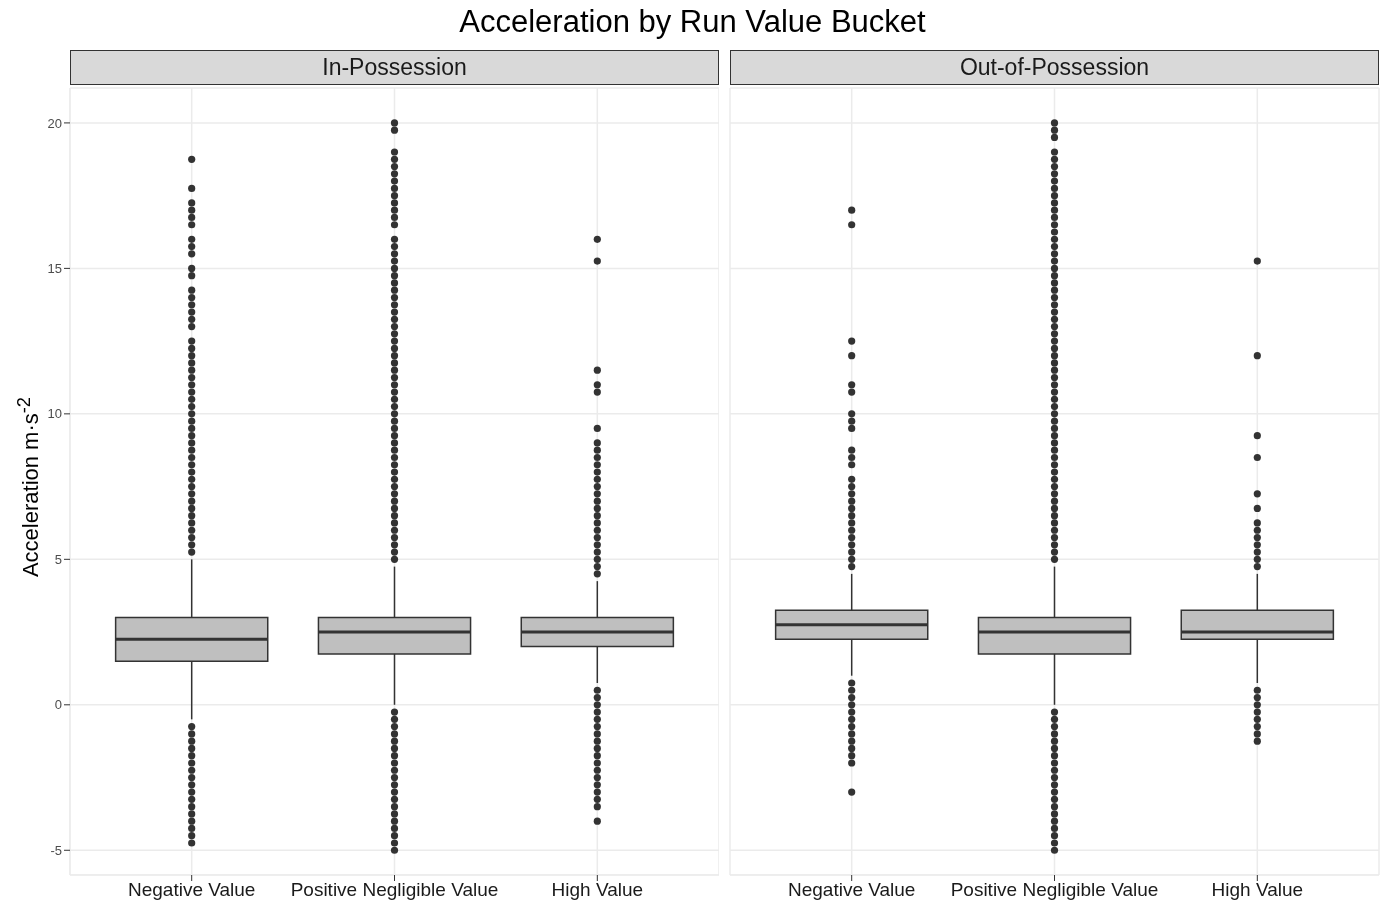 This screenshot has width=1385, height=918. What do you see at coordinates (58, 705) in the screenshot?
I see `y-tick-label: 0` at bounding box center [58, 705].